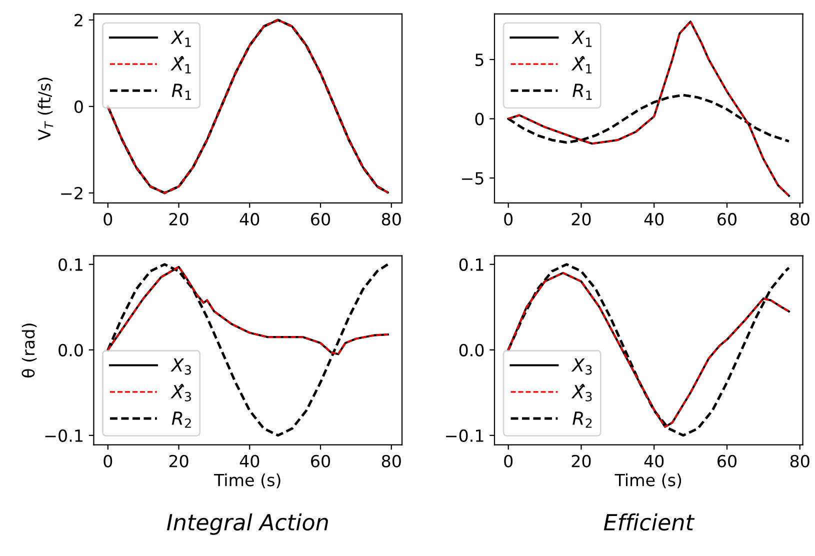 Image resolution: width=815 pixels, height=556 pixels. Describe the element at coordinates (479, 60) in the screenshot. I see `y-tick-label: 5` at that location.